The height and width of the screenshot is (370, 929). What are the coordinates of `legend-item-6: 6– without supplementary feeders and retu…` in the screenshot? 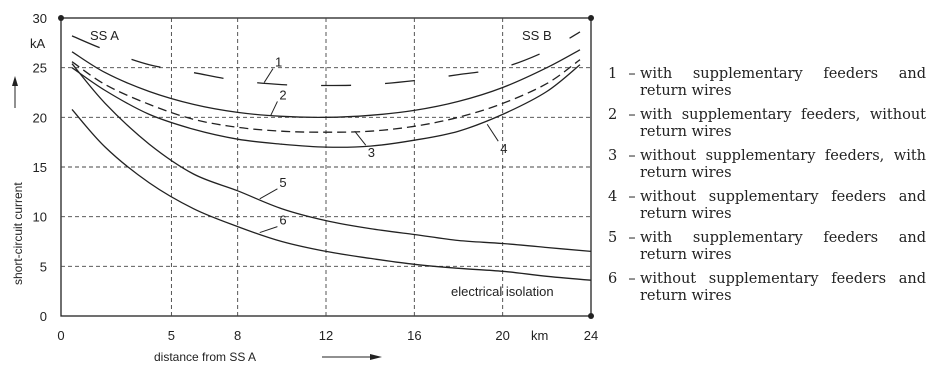 It's located at (767, 288).